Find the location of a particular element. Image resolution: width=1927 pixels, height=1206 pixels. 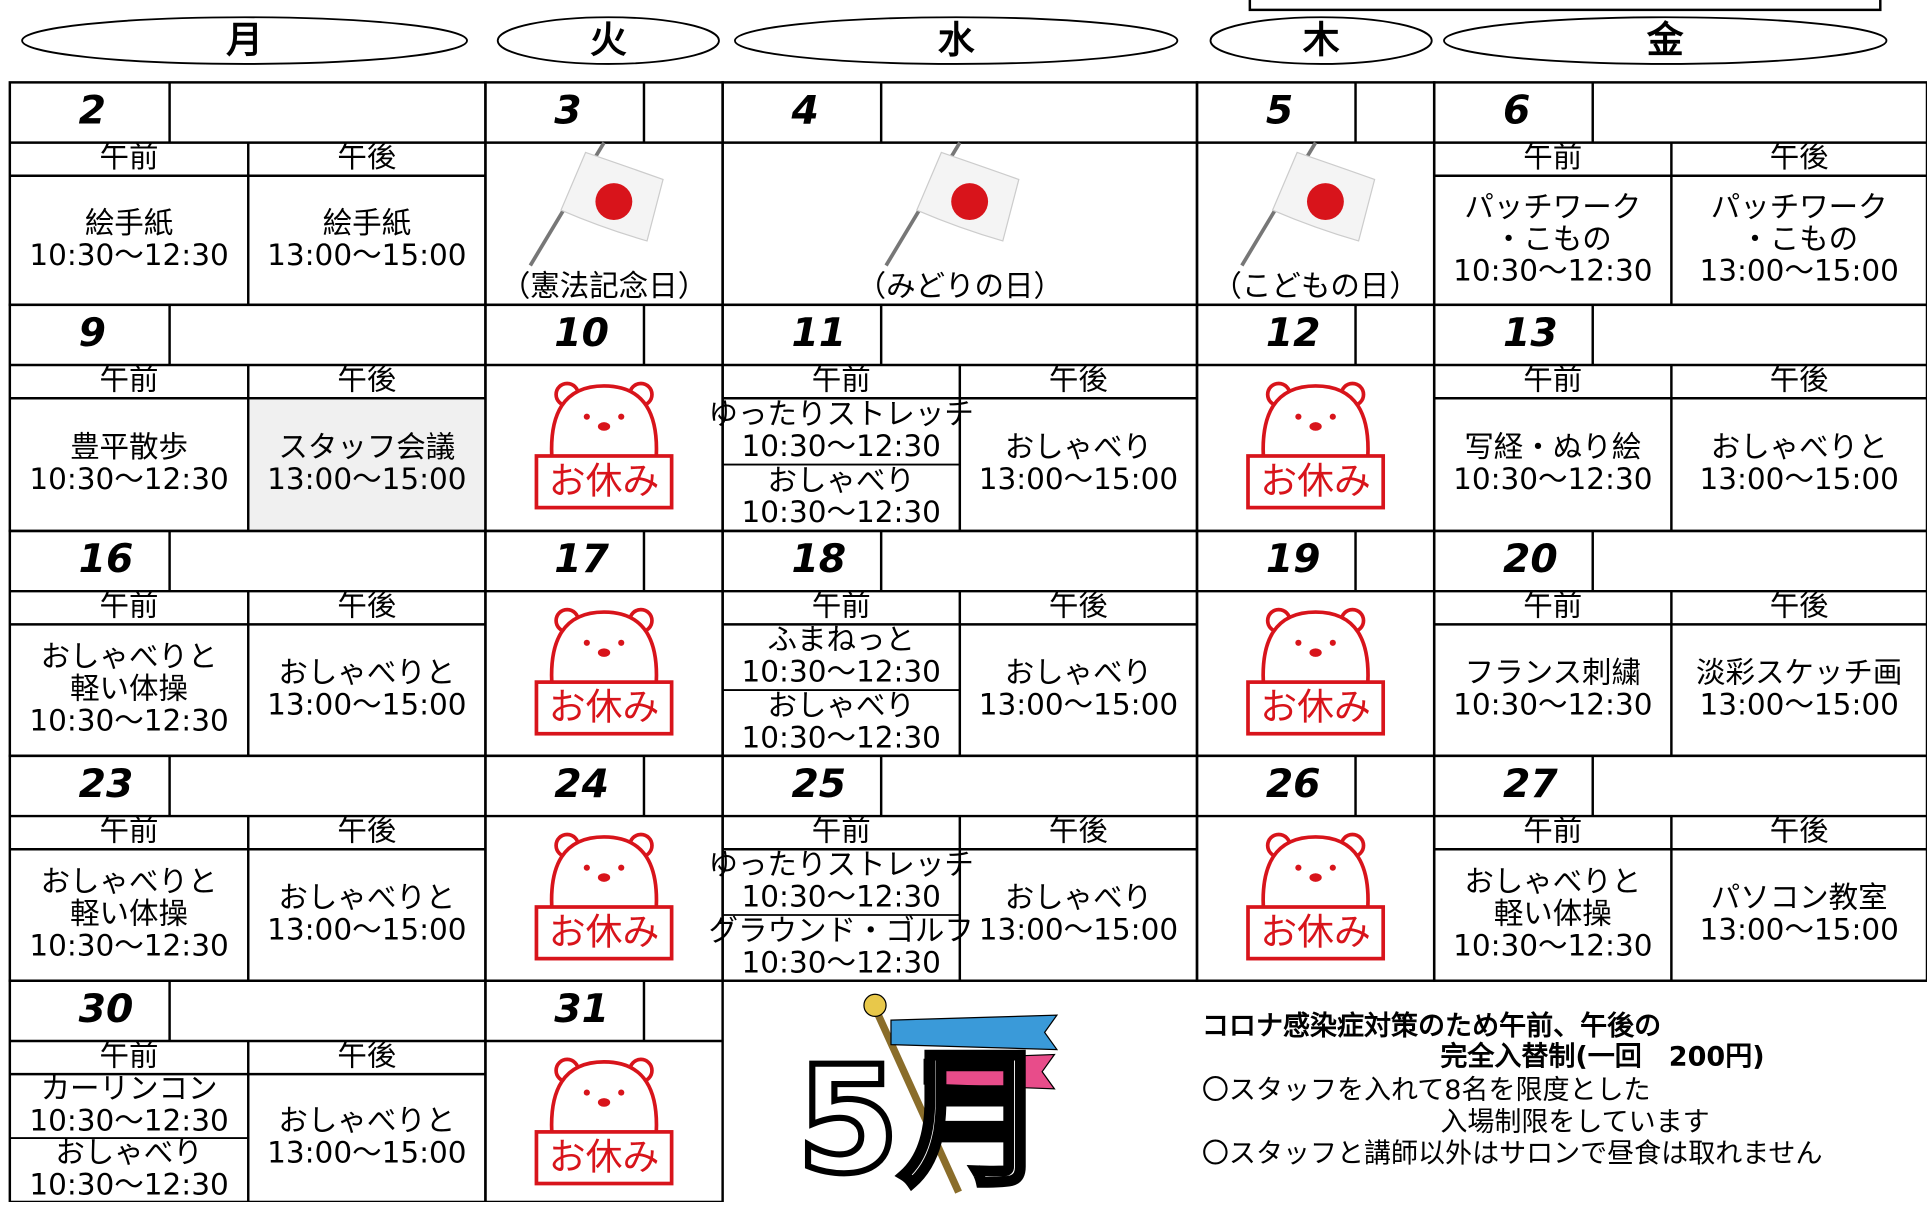

cell-text: 30 is located at coordinates (106, 1009).